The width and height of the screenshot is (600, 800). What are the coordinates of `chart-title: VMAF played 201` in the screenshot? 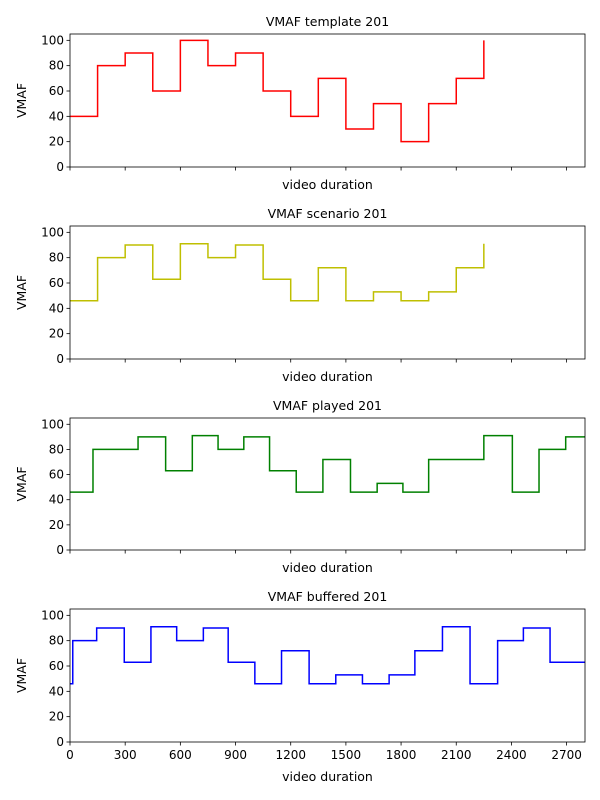 It's located at (327, 405).